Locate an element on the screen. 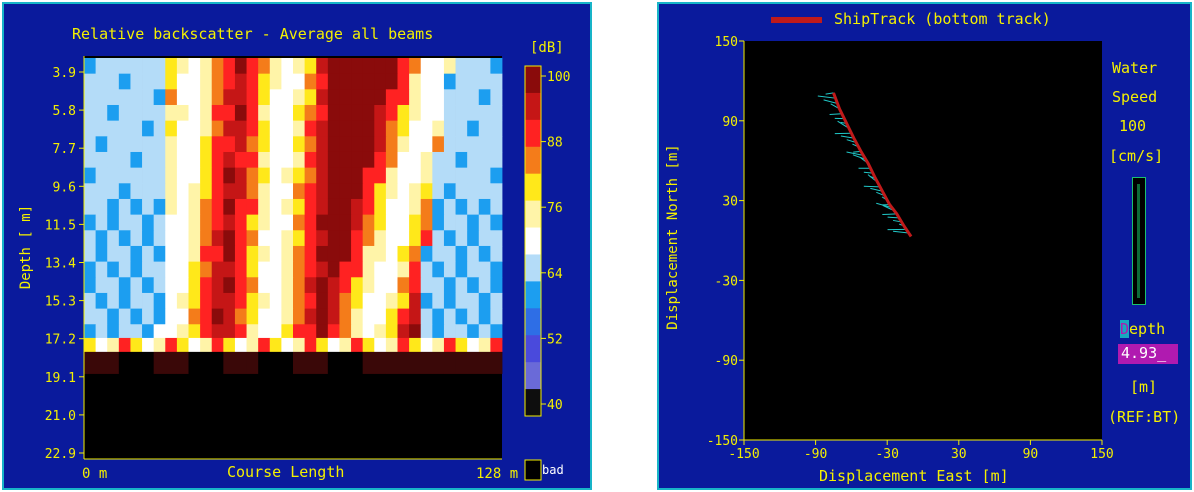 This screenshot has height=492, width=1194. depth-field-label: Depth is located at coordinates (1142, 329).